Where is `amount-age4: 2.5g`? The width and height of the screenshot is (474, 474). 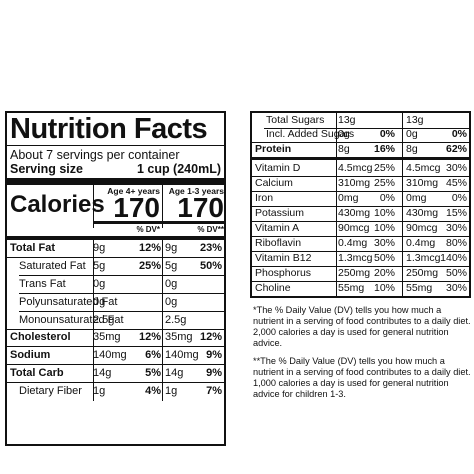 amount-age4: 2.5g is located at coordinates (104, 320).